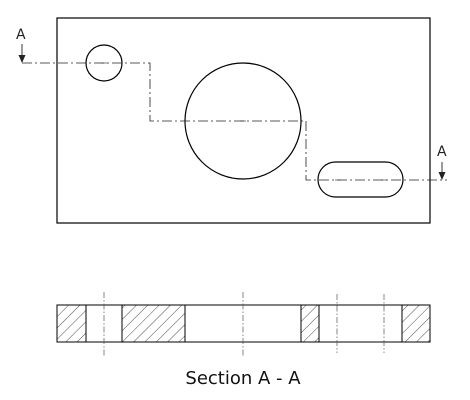 The height and width of the screenshot is (400, 470). I want to click on right-section-letter: A, so click(442, 152).